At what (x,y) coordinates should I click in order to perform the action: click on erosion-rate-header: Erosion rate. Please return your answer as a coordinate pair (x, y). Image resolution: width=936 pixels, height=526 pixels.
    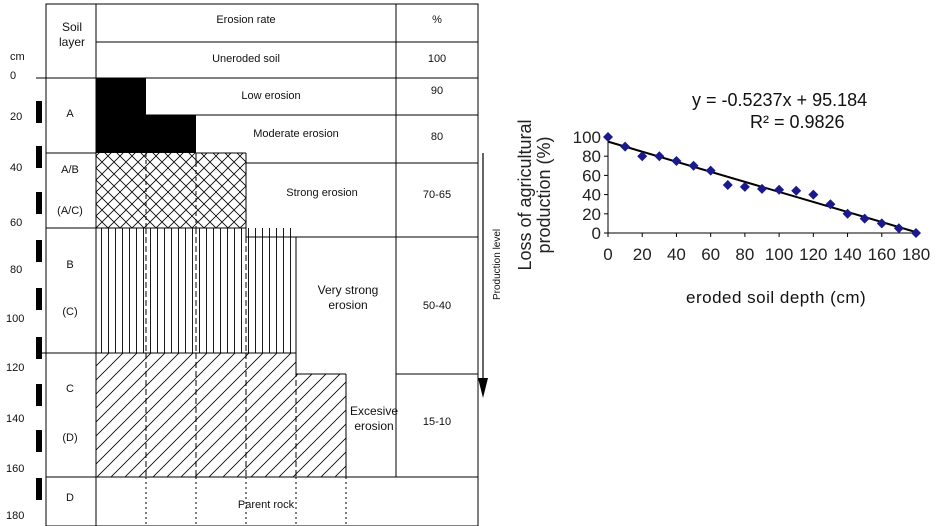
    Looking at the image, I should click on (246, 20).